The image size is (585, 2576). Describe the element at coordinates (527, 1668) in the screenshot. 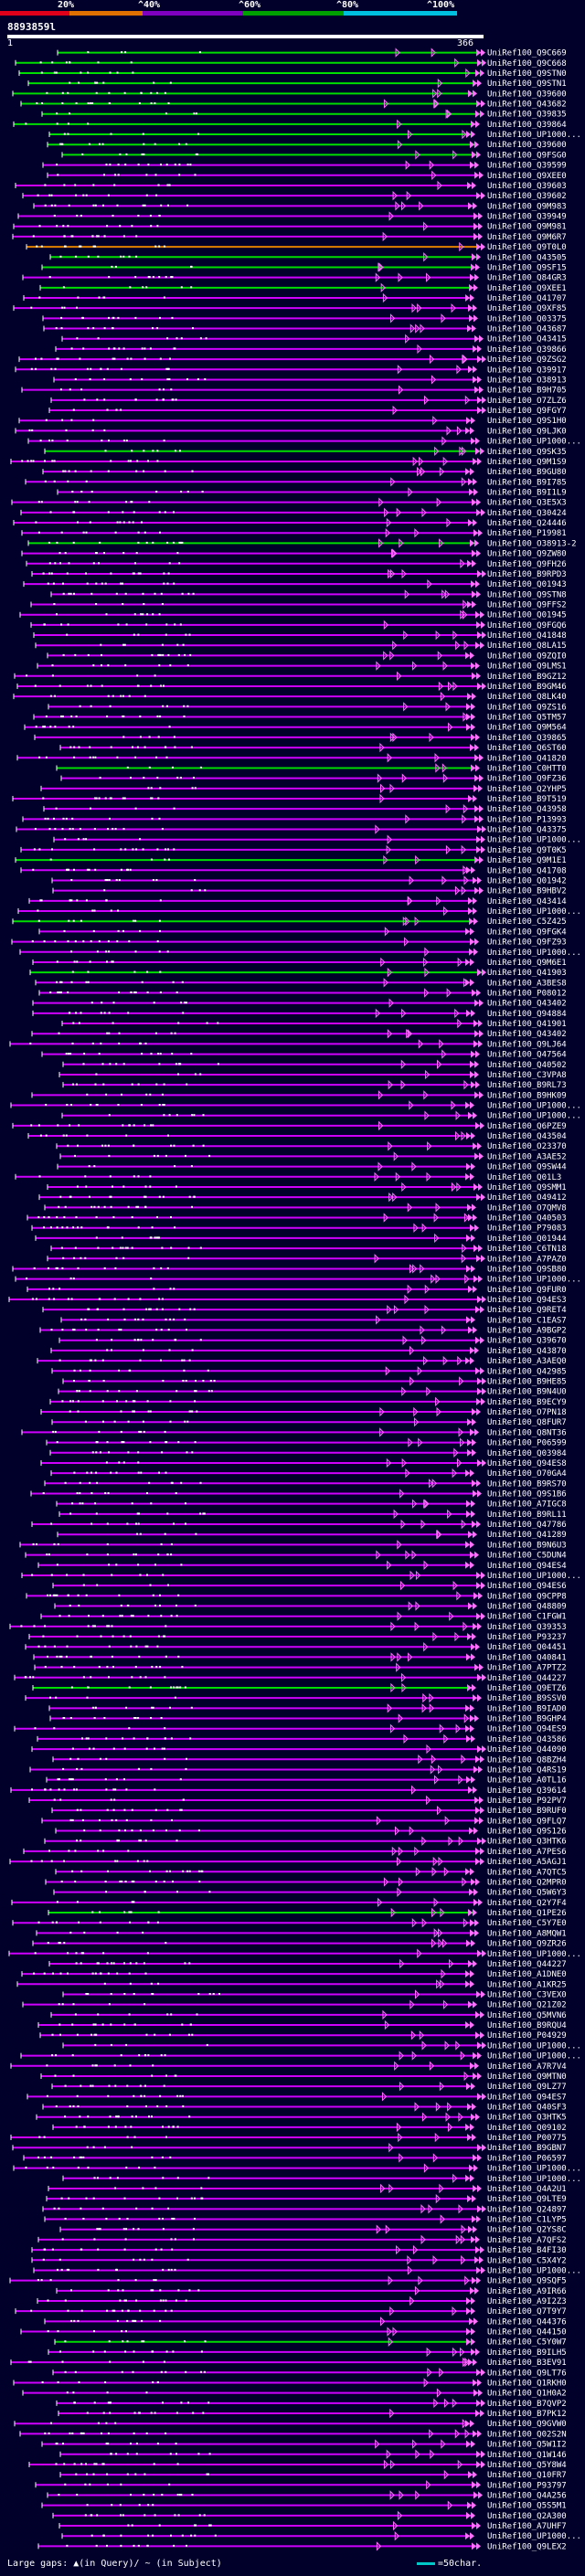

I see `hit-label: UniRef100_A7PTZ2` at that location.